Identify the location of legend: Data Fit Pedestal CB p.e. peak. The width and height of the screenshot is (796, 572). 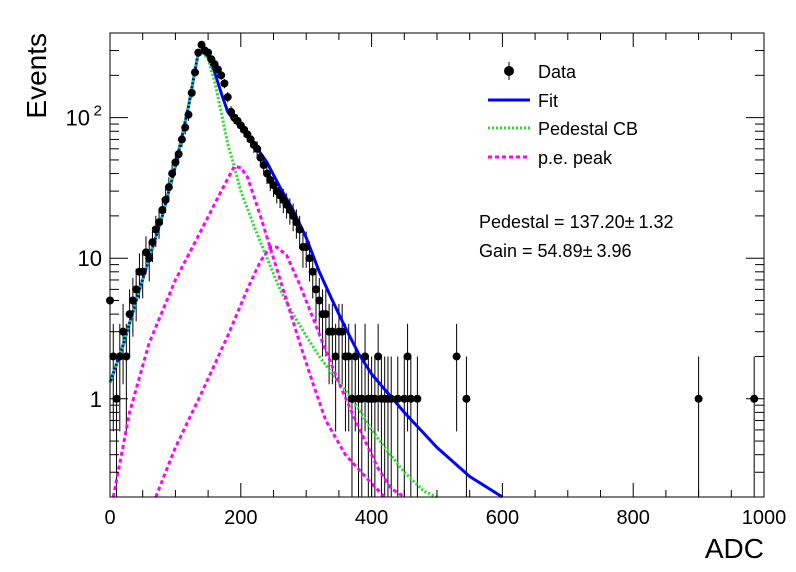
(563, 115).